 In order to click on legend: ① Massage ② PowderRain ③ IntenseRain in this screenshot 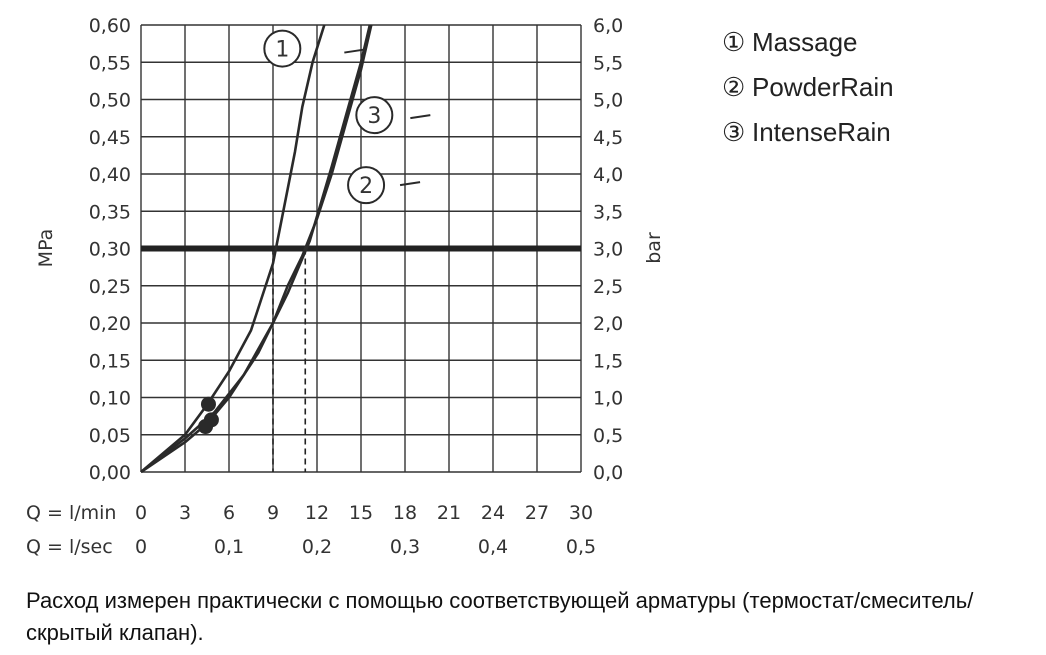, I will do `click(808, 87)`.